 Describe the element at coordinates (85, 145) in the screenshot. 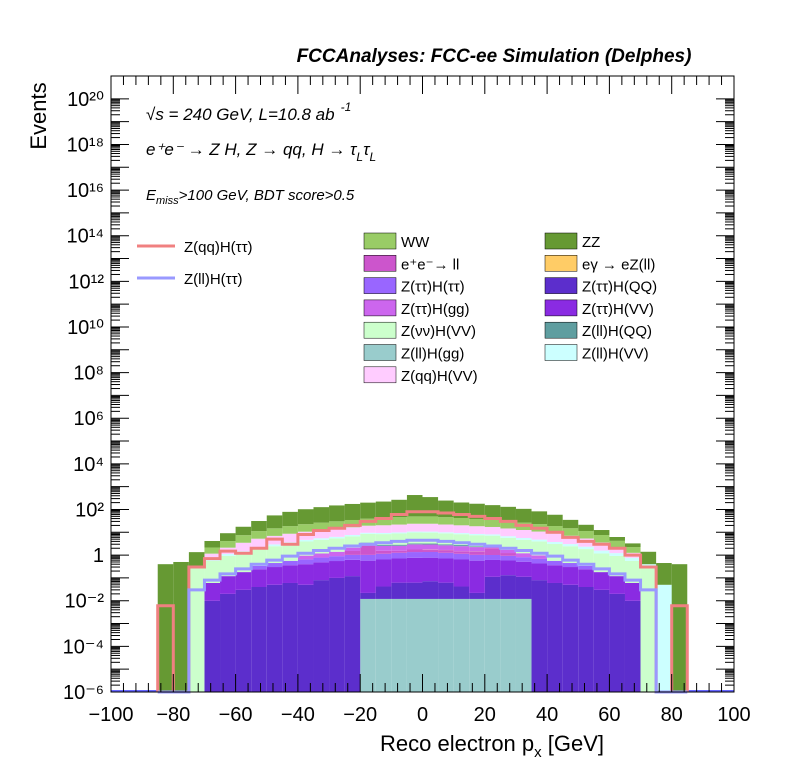

I see `y-tick-label: 10¹⁸` at that location.